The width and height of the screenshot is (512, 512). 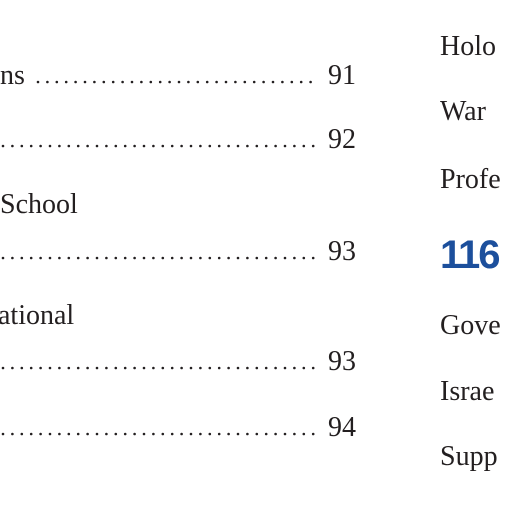 What do you see at coordinates (37, 315) in the screenshot?
I see `entry-title: ational` at bounding box center [37, 315].